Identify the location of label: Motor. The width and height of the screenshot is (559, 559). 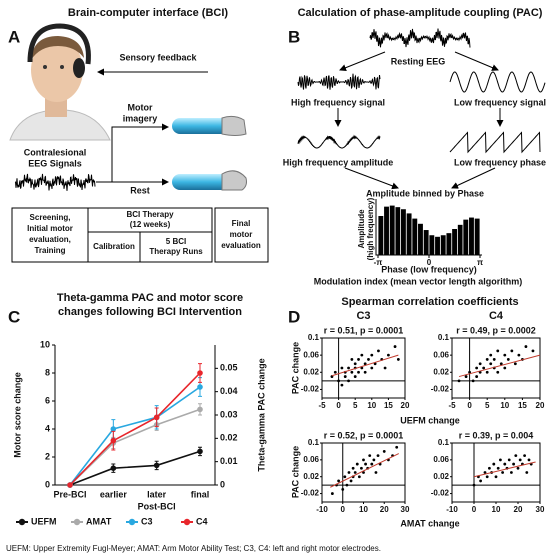
(140, 107).